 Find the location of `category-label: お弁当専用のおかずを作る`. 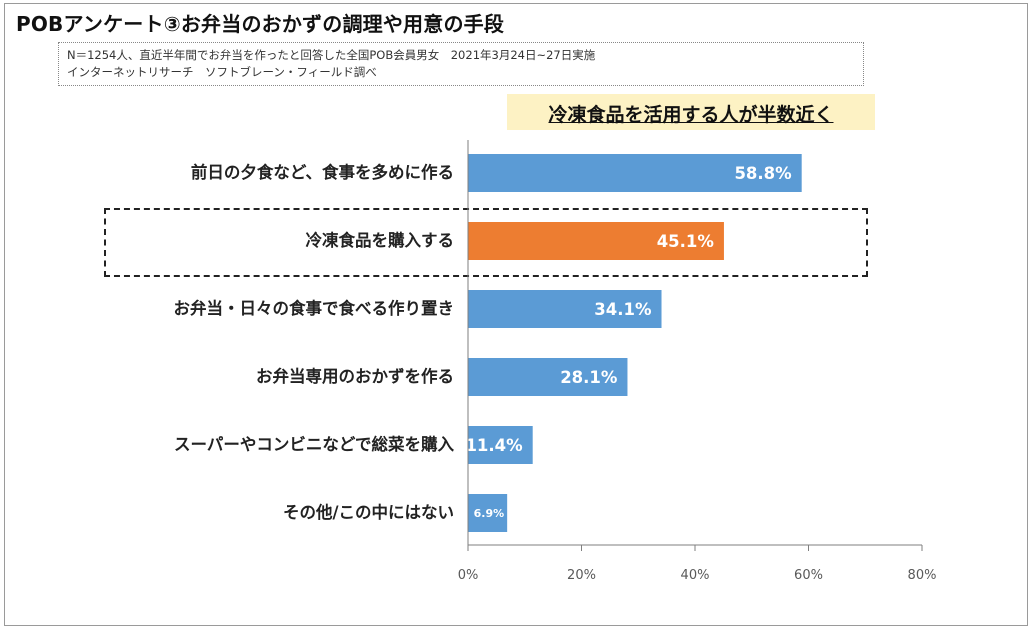

category-label: お弁当専用のおかずを作る is located at coordinates (355, 376).